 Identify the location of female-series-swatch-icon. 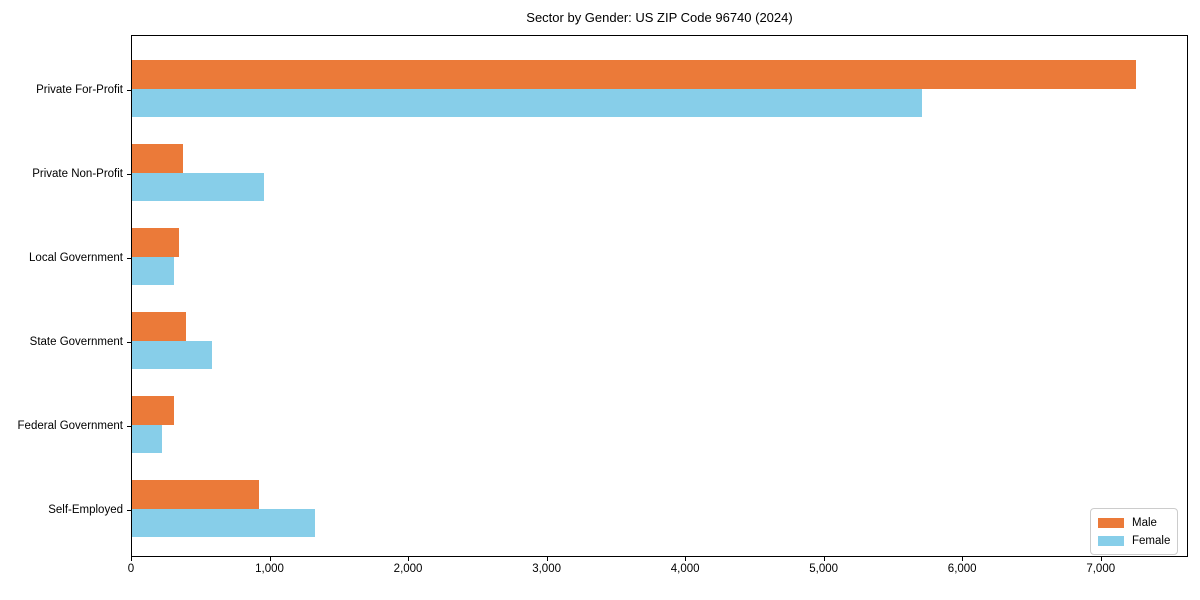
(1111, 540).